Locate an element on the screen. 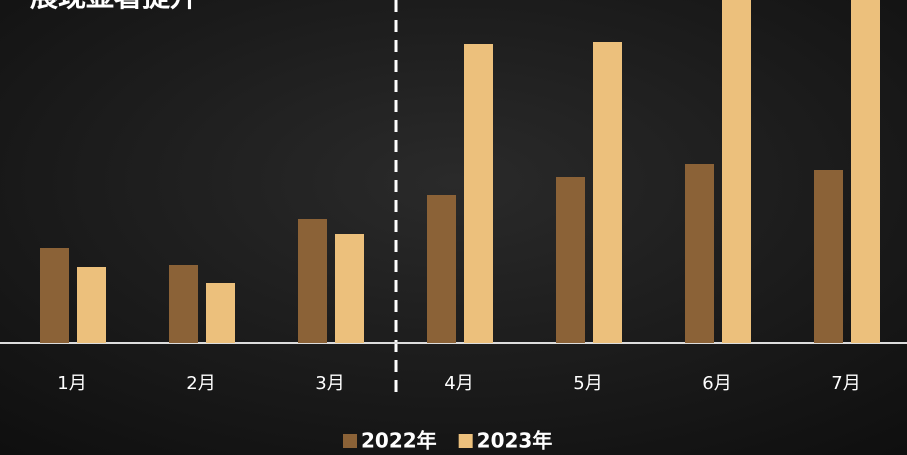 The image size is (907, 455). x-tick-label: 5月 is located at coordinates (587, 383).